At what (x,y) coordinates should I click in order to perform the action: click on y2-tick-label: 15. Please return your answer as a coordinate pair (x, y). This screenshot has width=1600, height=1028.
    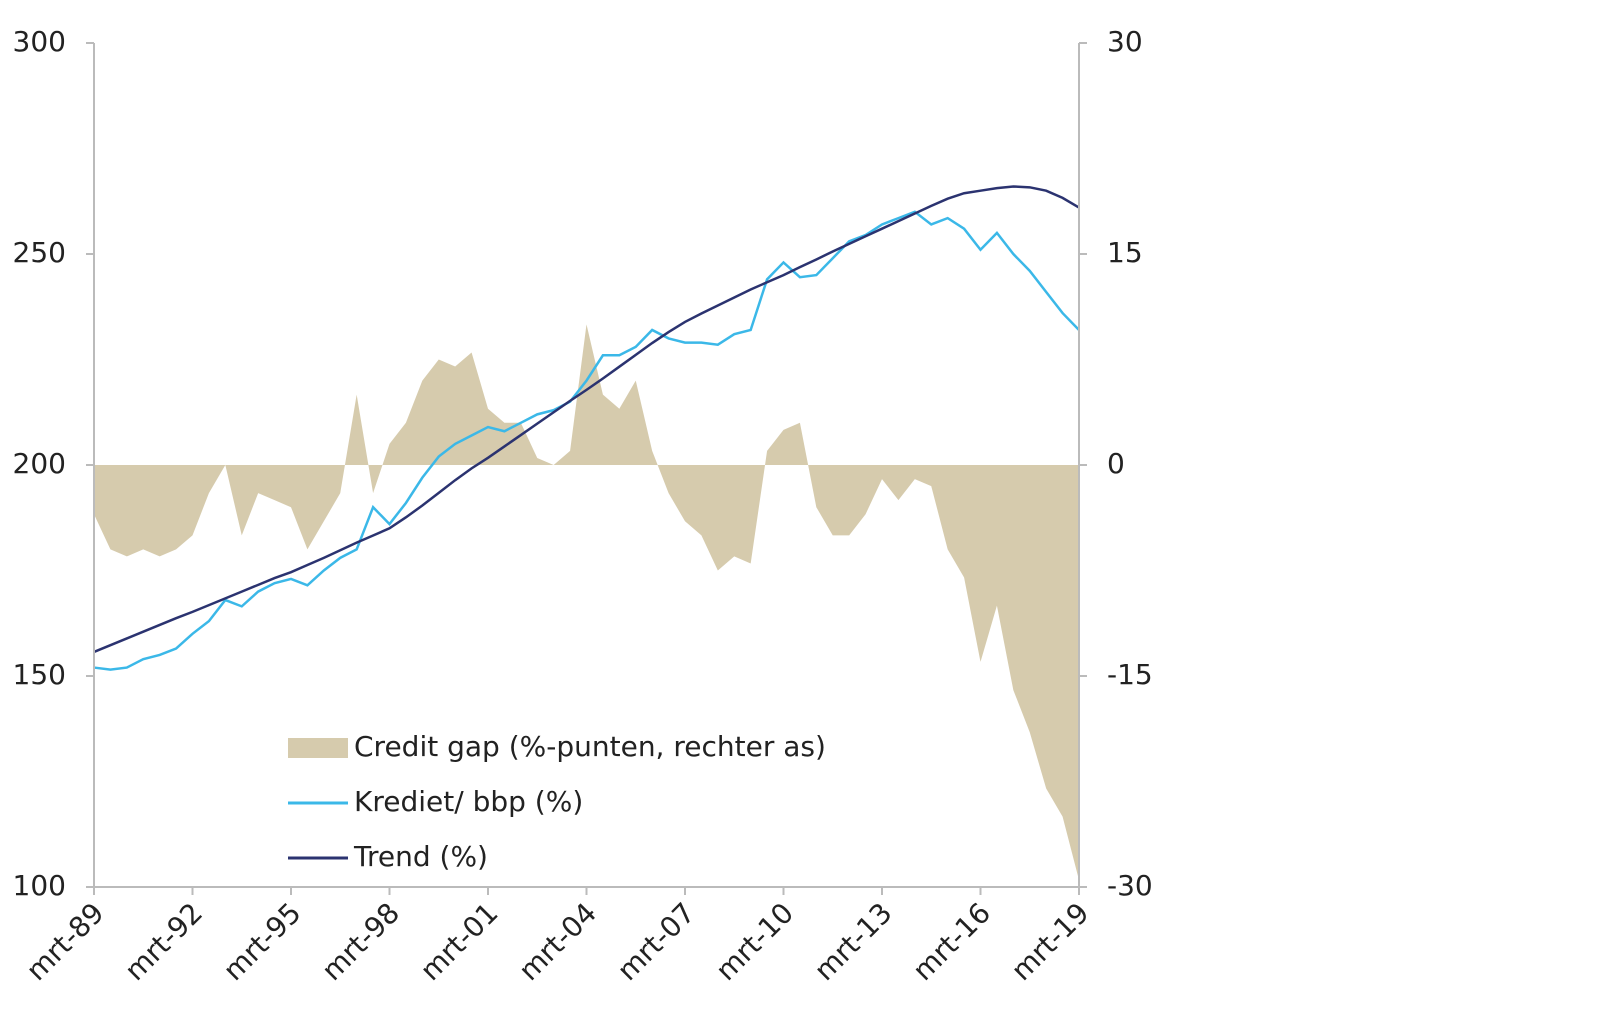
    Looking at the image, I should click on (1125, 252).